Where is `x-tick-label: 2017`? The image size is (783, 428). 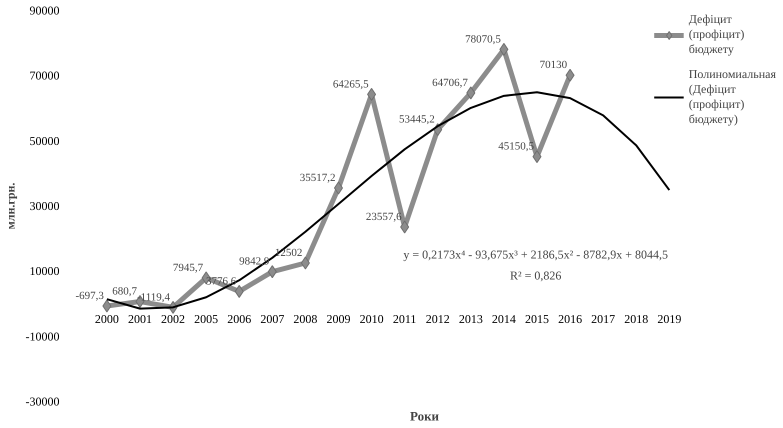 x-tick-label: 2017 is located at coordinates (603, 319).